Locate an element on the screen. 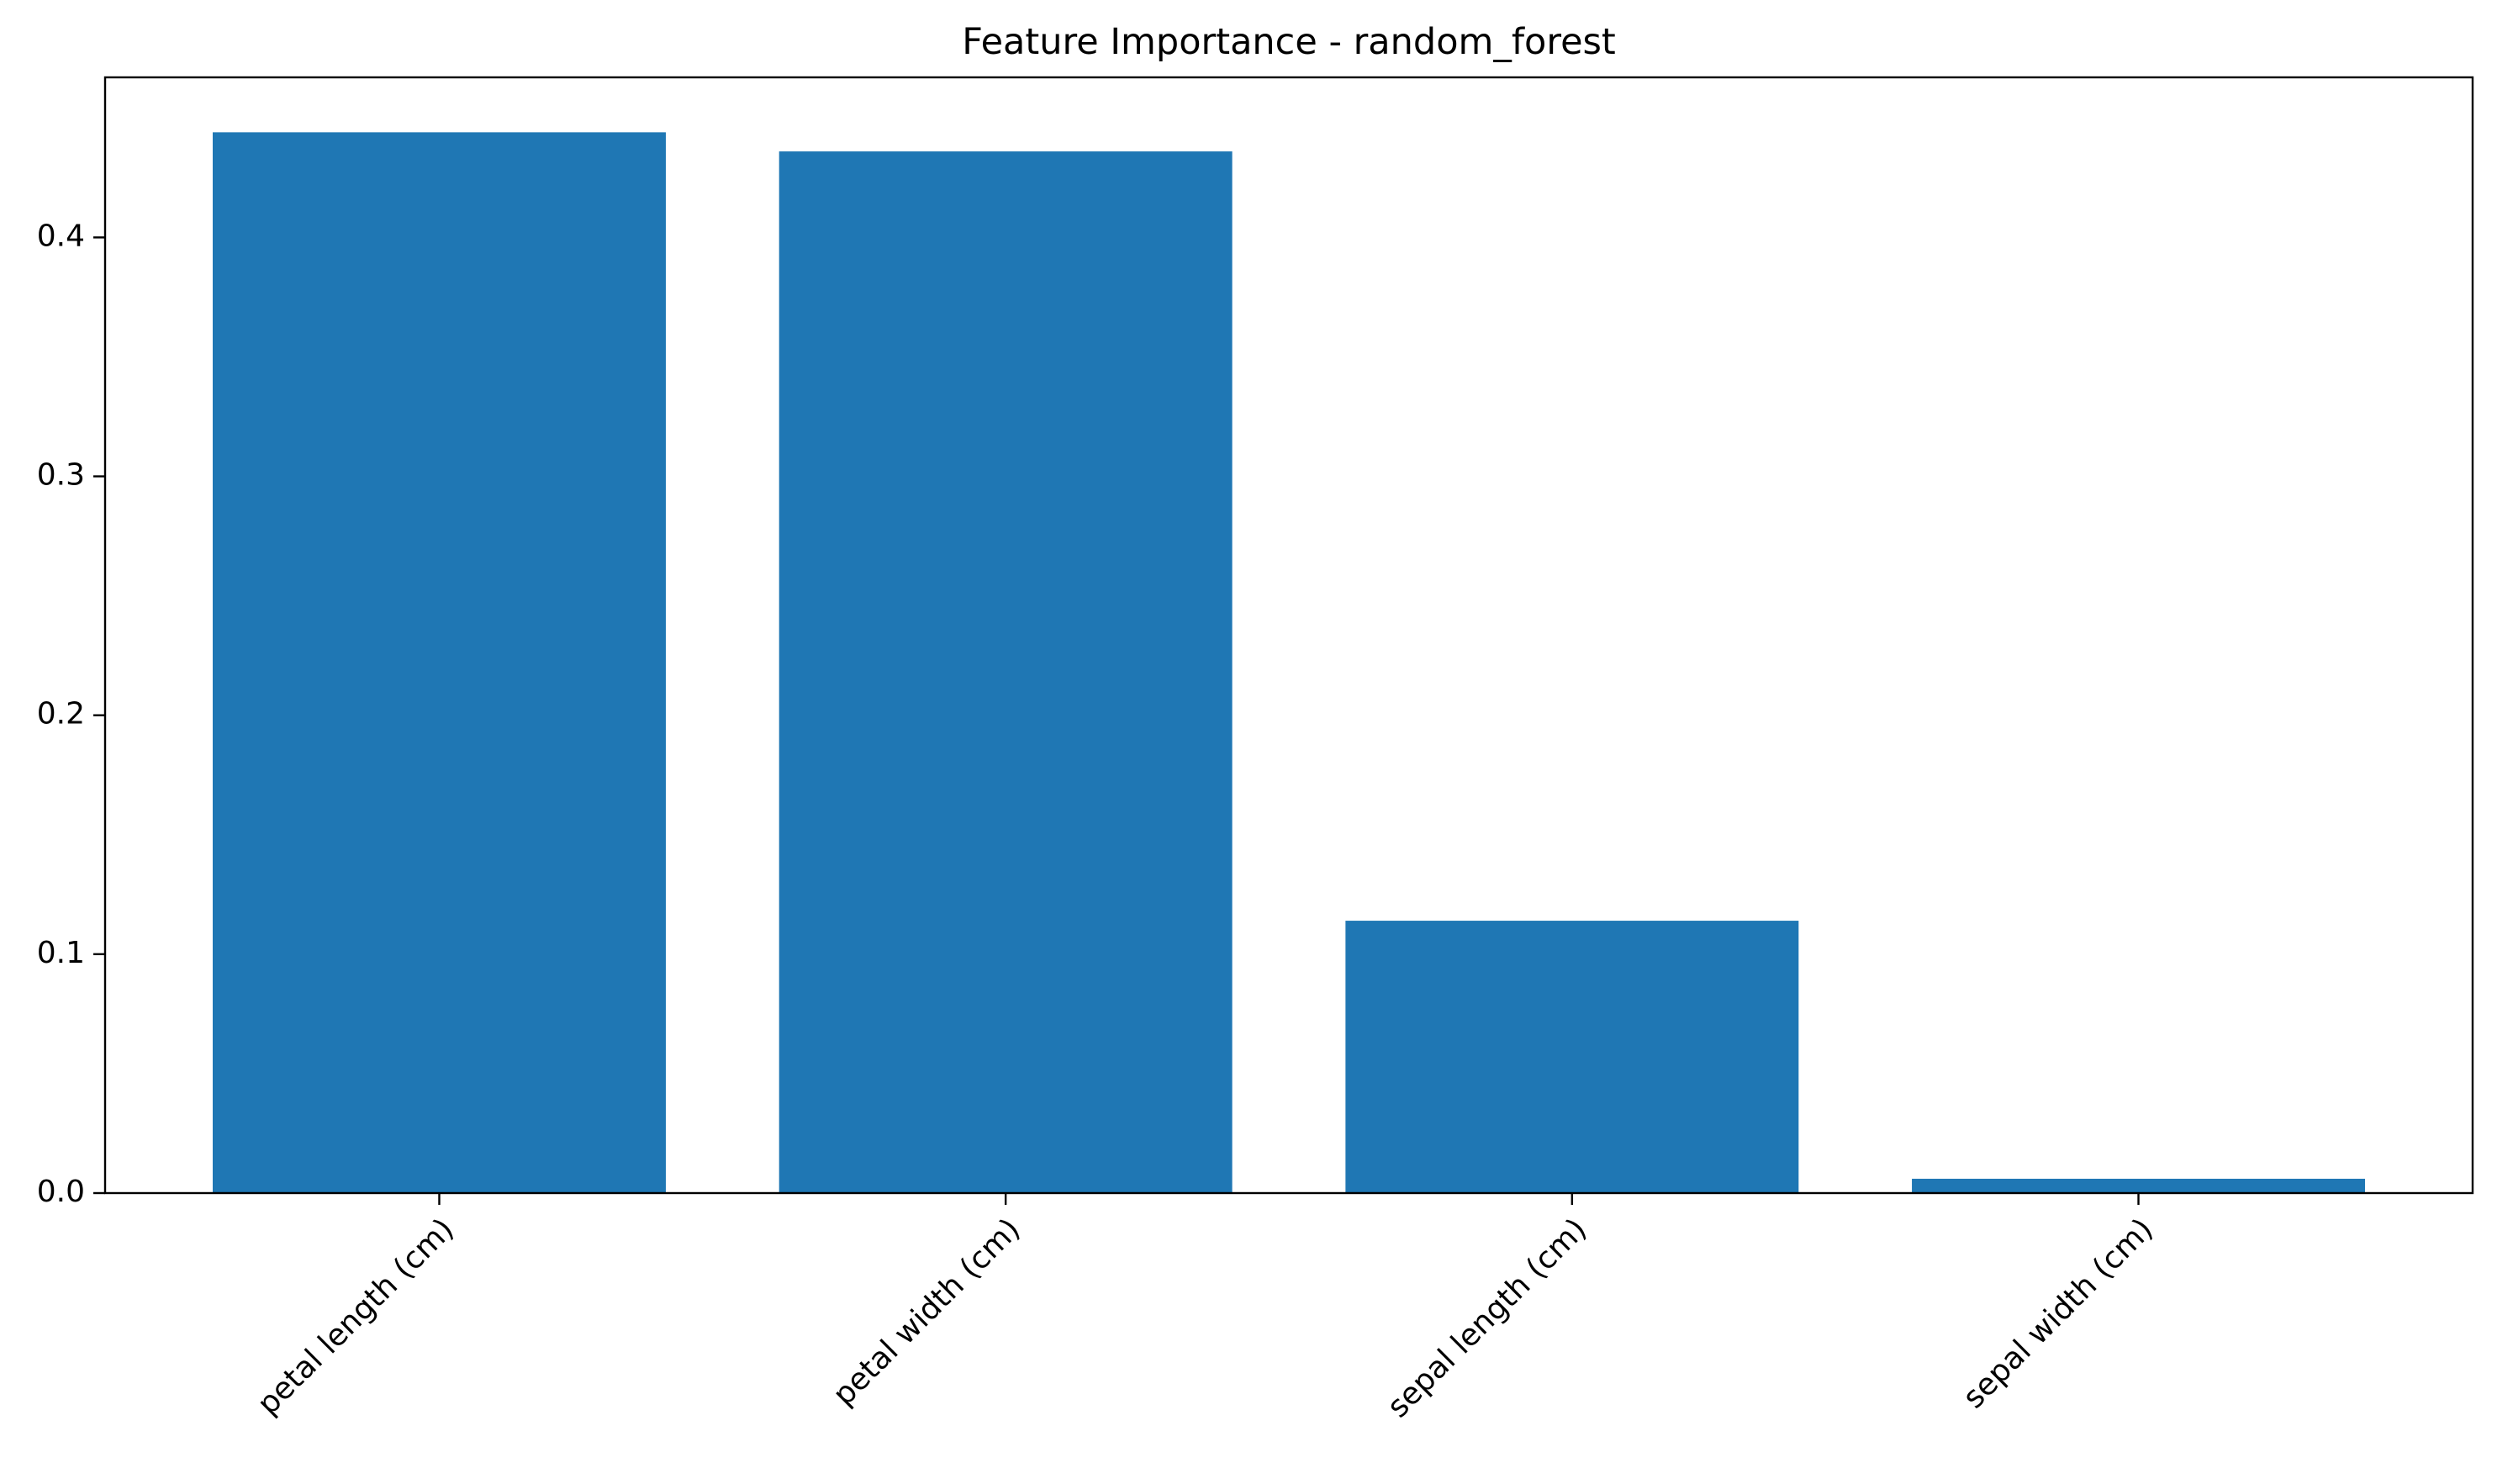  x-tick-label: petal length (cm) is located at coordinates (355, 1316).